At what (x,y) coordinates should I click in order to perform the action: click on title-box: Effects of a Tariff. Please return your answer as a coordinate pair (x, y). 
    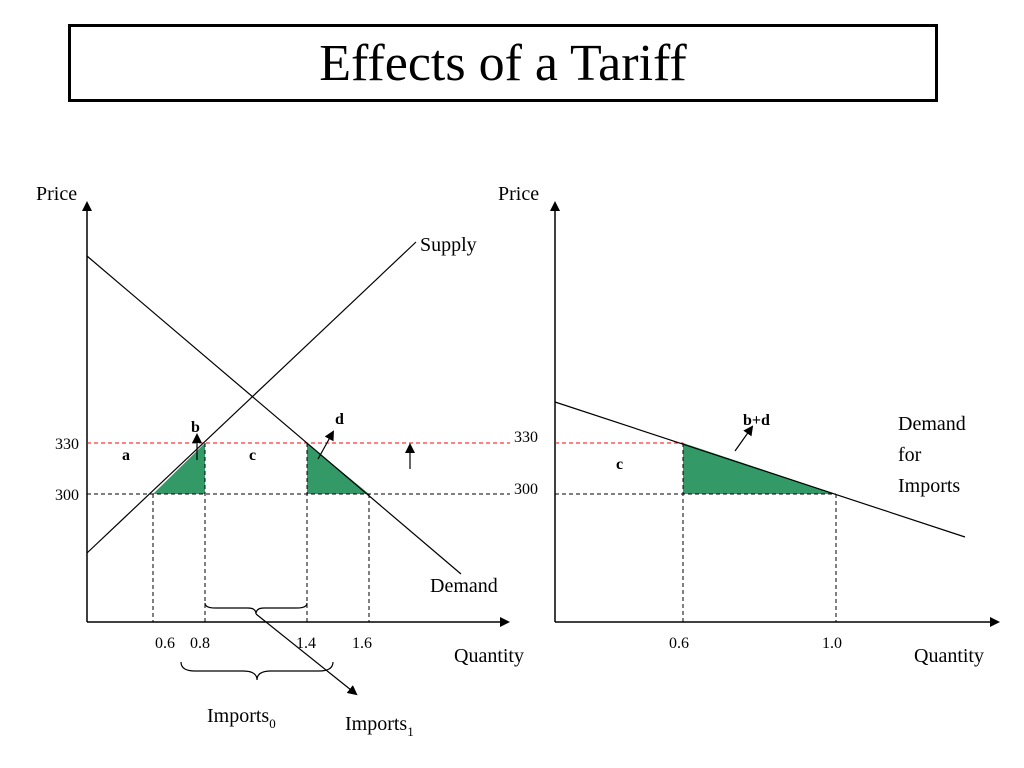
    Looking at the image, I should click on (503, 63).